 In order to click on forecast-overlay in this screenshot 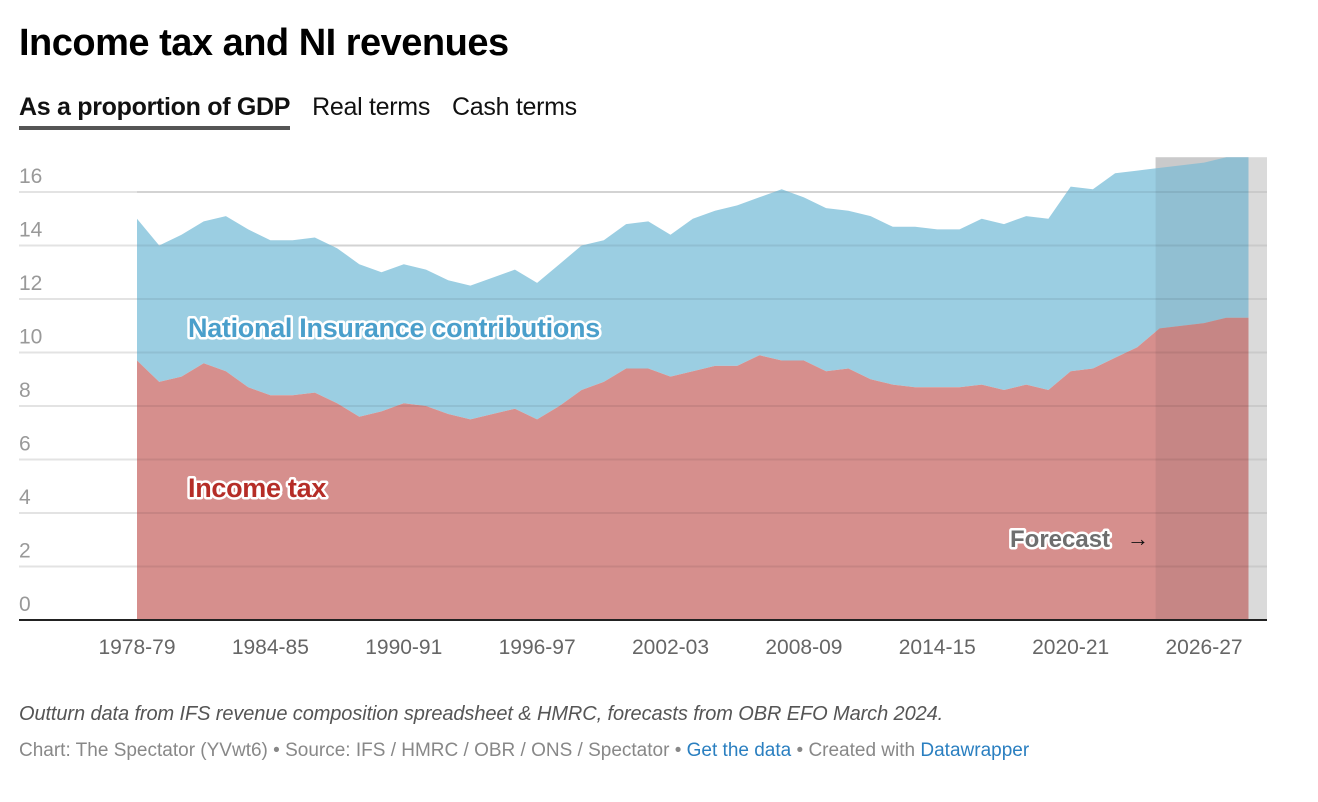, I will do `click(1202, 388)`.